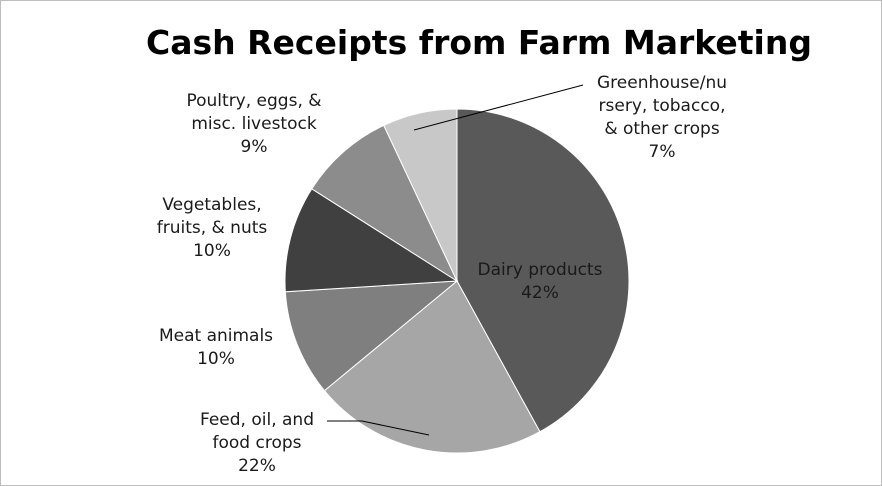  What do you see at coordinates (257, 420) in the screenshot?
I see `label-feed-oil-food-crops-line: Feed, oil, and` at bounding box center [257, 420].